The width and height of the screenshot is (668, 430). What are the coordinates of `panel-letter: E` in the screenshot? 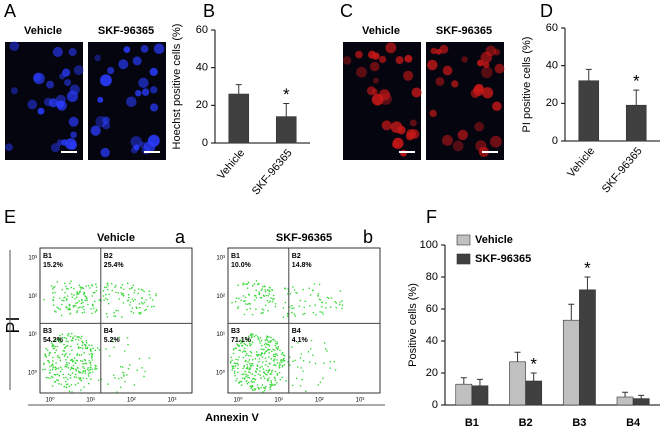 It's located at (10, 217).